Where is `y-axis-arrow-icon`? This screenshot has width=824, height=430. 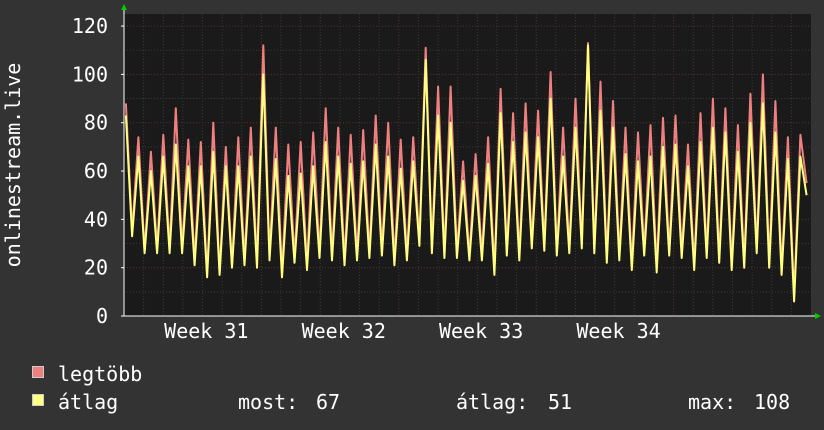
y-axis-arrow-icon is located at coordinates (124, 7).